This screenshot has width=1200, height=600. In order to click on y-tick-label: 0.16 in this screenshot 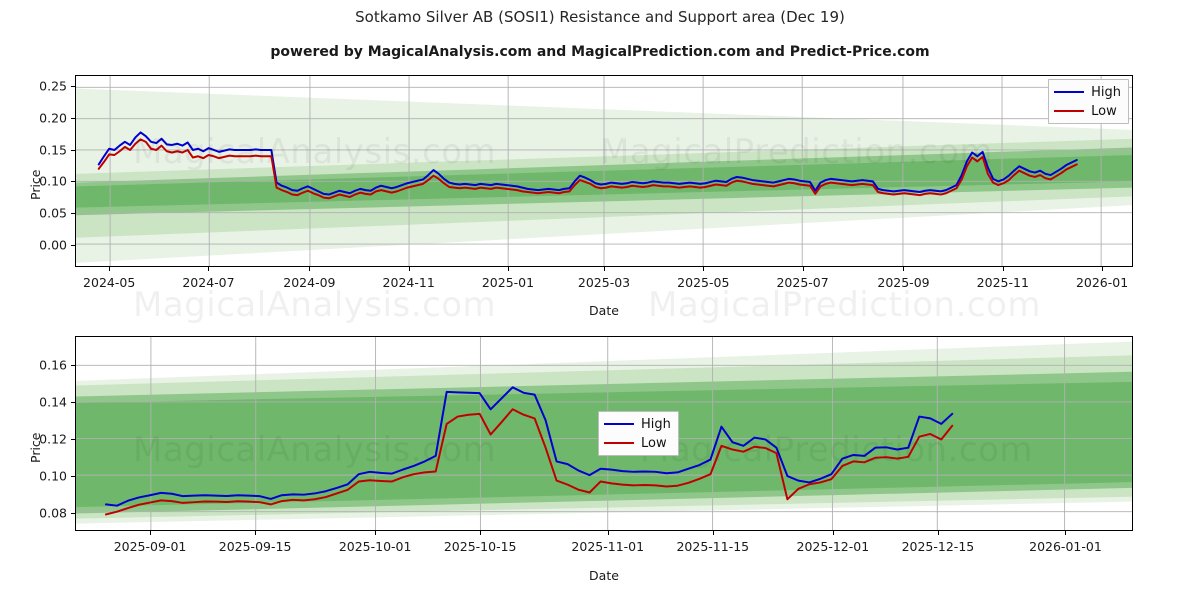, I will do `click(53, 365)`.